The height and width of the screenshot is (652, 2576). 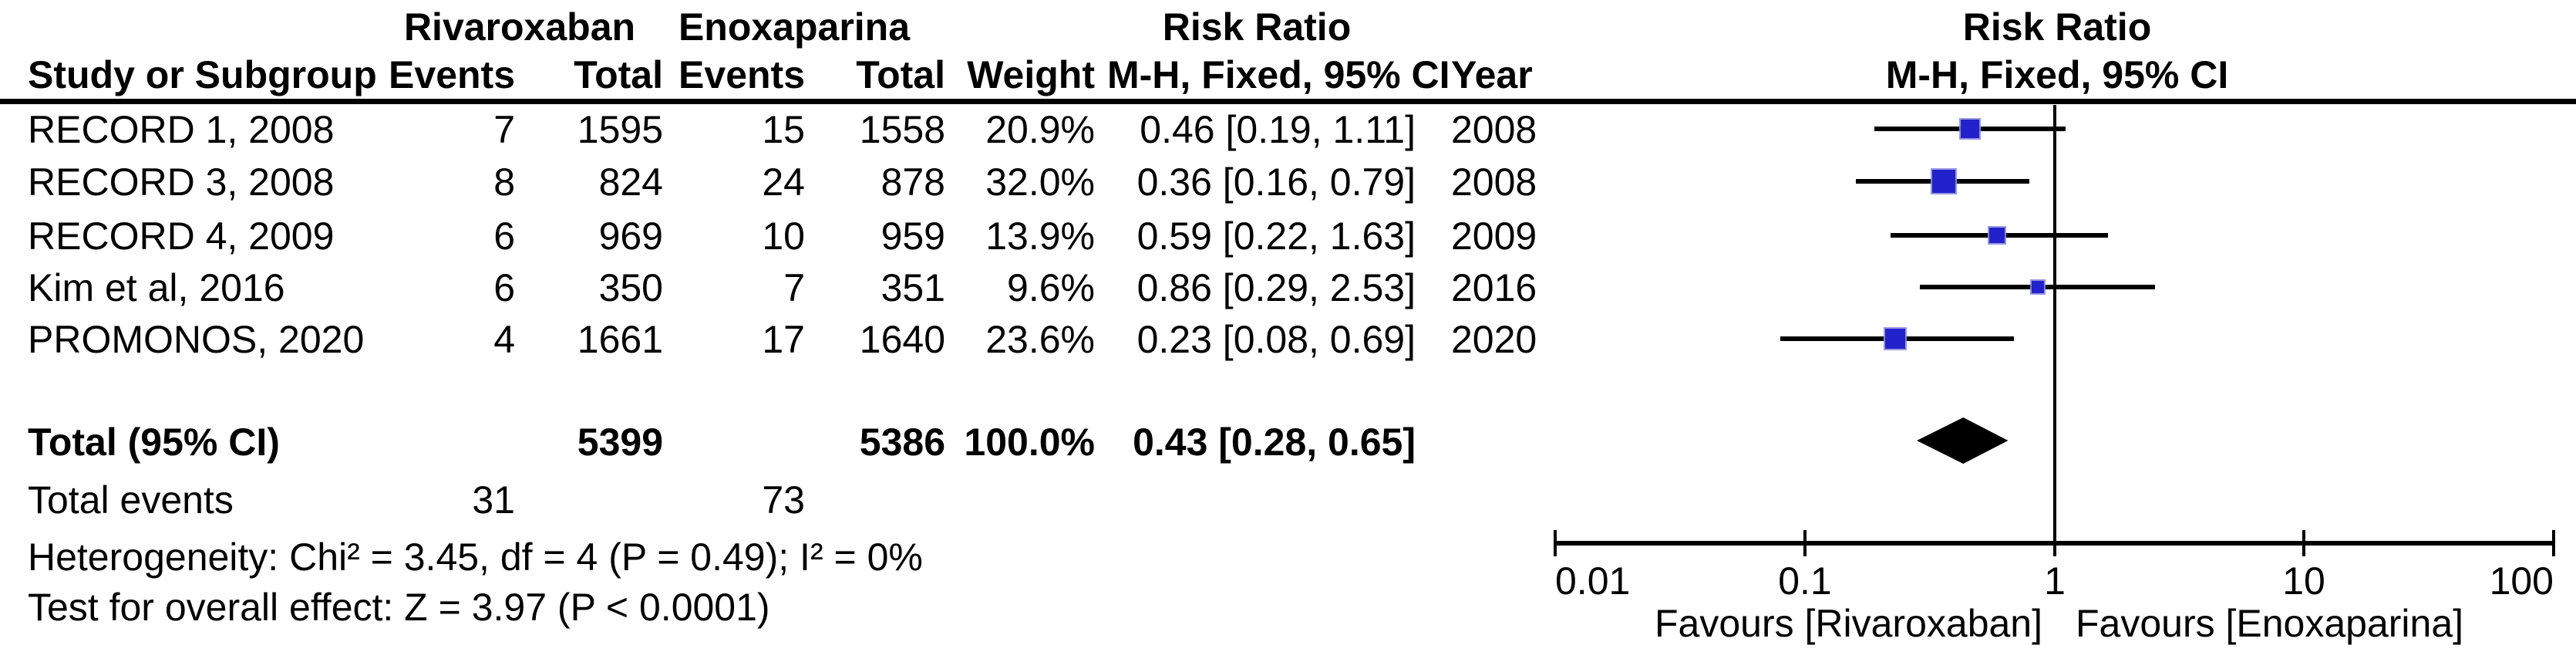 I want to click on risk-ratio-cell: 0.59 [0.22, 1.63], so click(x=1276, y=236).